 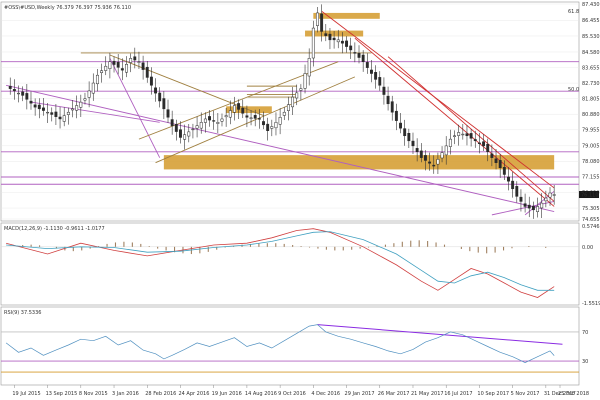 I want to click on x-tick-label: 8 Nov 2015, so click(x=93, y=394).